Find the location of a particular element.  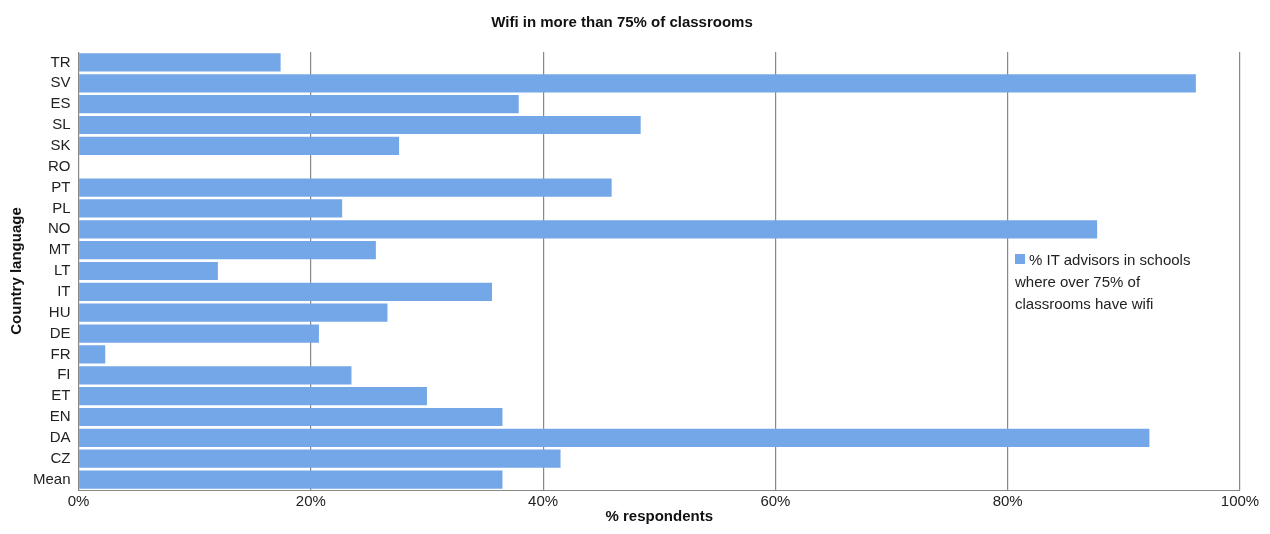

chart-title: Wifi in more than 75% of classrooms is located at coordinates (622, 22).